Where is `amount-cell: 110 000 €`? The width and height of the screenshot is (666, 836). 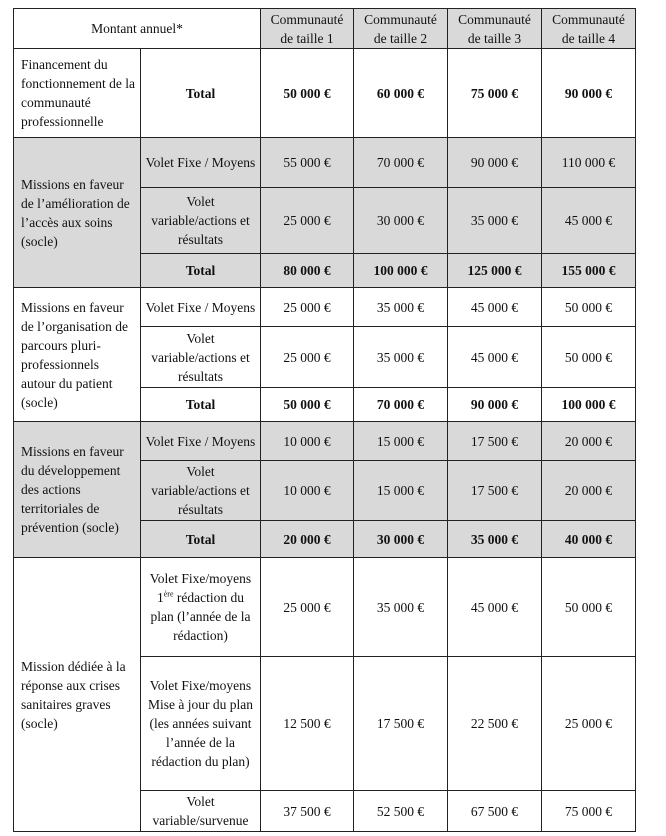 amount-cell: 110 000 € is located at coordinates (588, 162).